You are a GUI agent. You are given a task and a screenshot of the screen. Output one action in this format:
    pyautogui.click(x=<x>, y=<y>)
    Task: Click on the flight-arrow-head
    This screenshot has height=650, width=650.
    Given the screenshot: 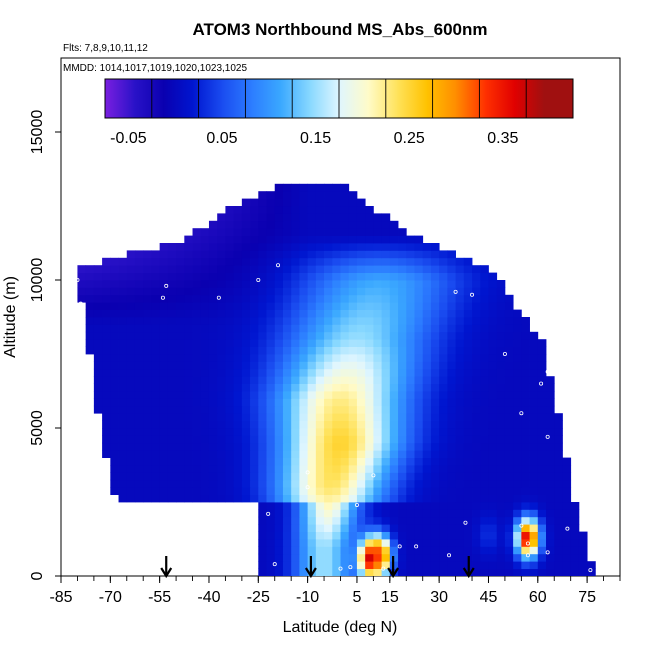 What is the action you would take?
    pyautogui.click(x=468, y=573)
    